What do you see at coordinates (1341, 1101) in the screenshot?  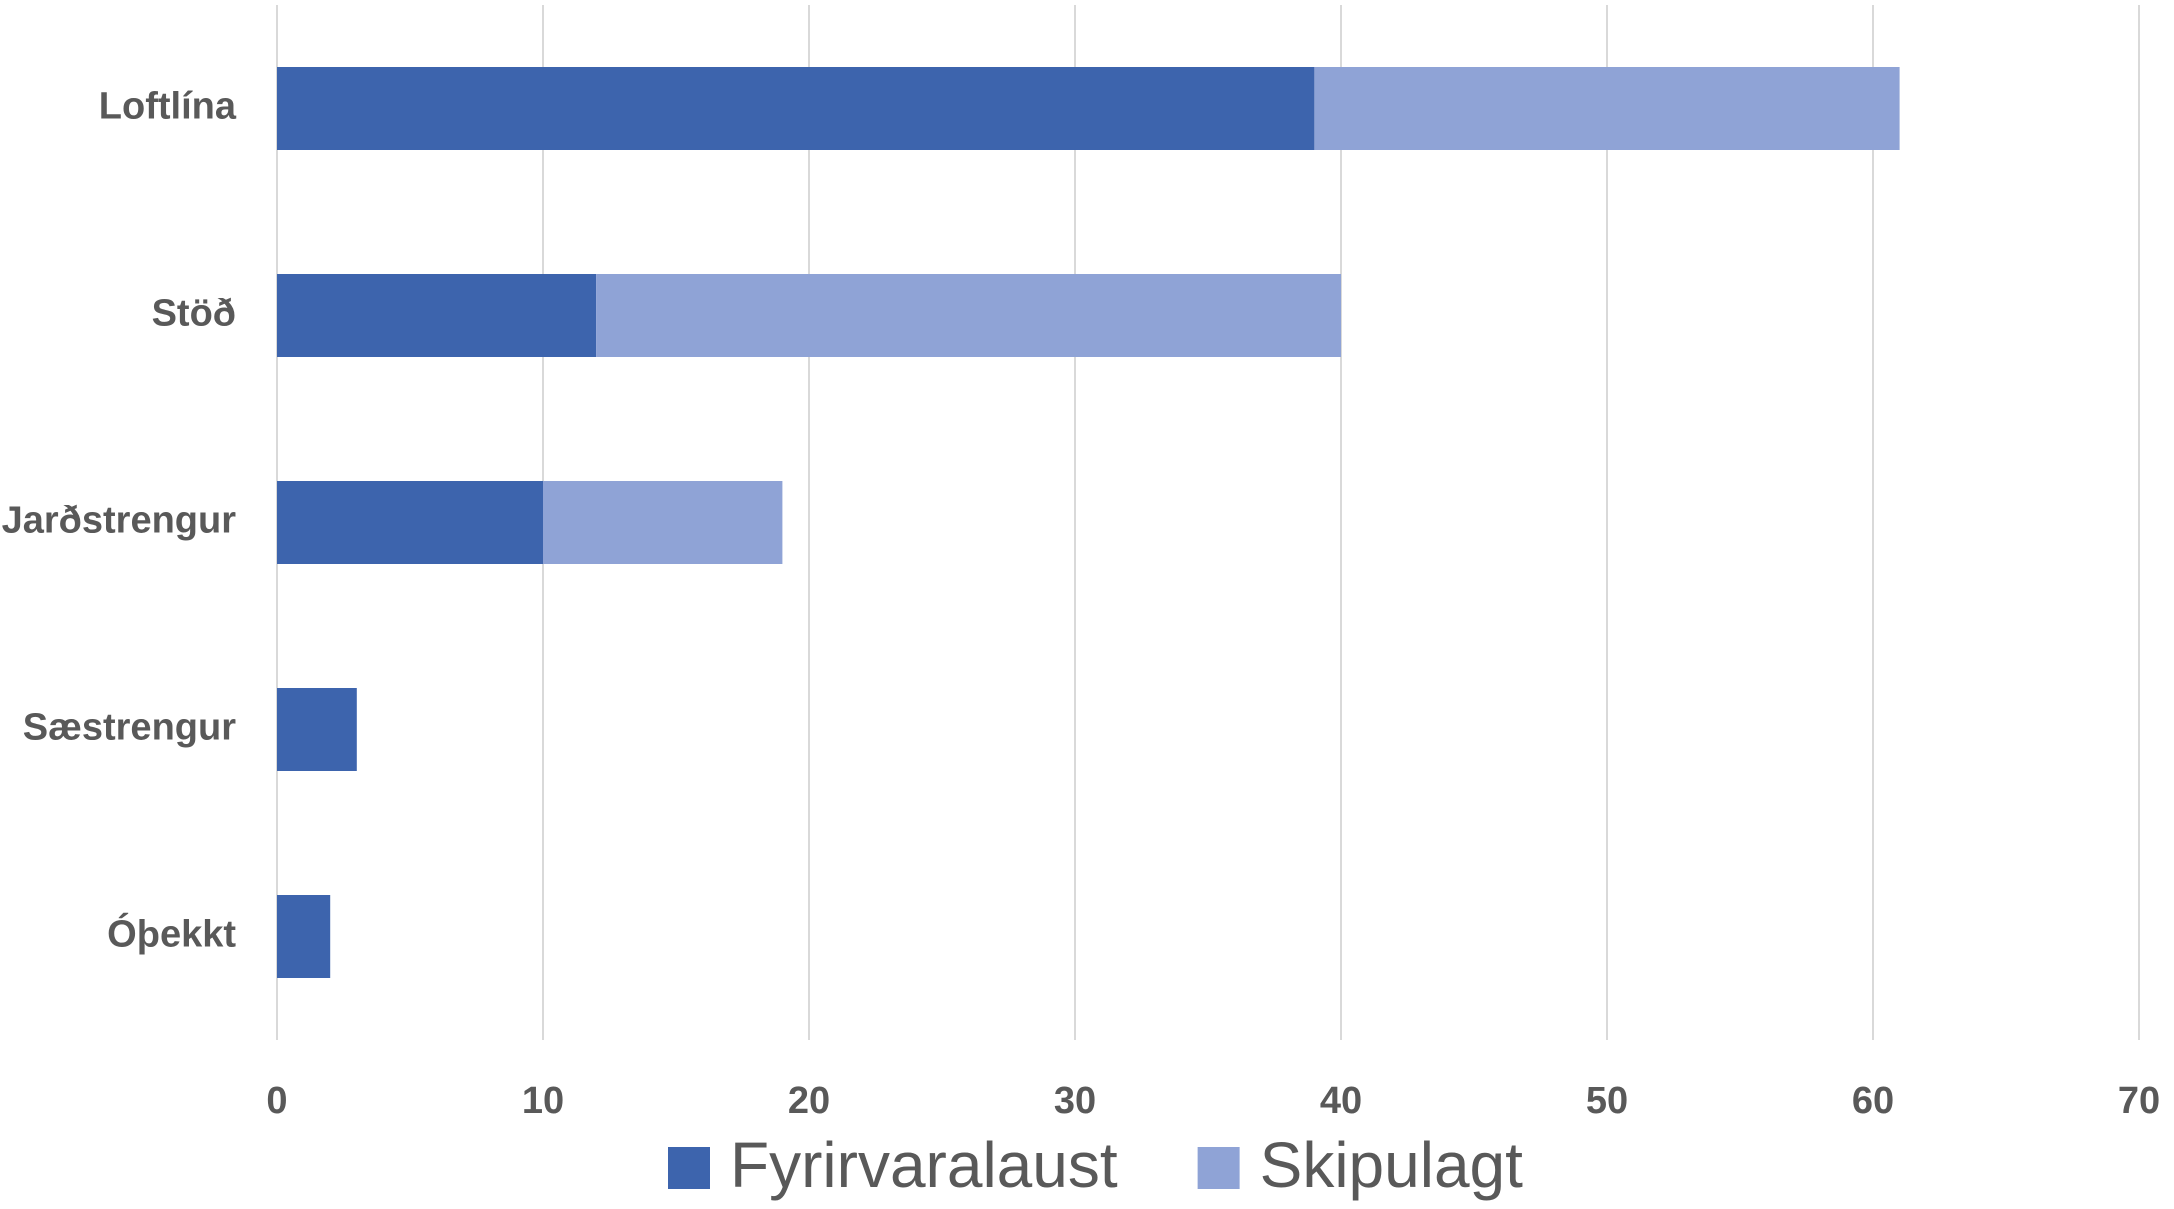 I see `x-tick-label: 40` at bounding box center [1341, 1101].